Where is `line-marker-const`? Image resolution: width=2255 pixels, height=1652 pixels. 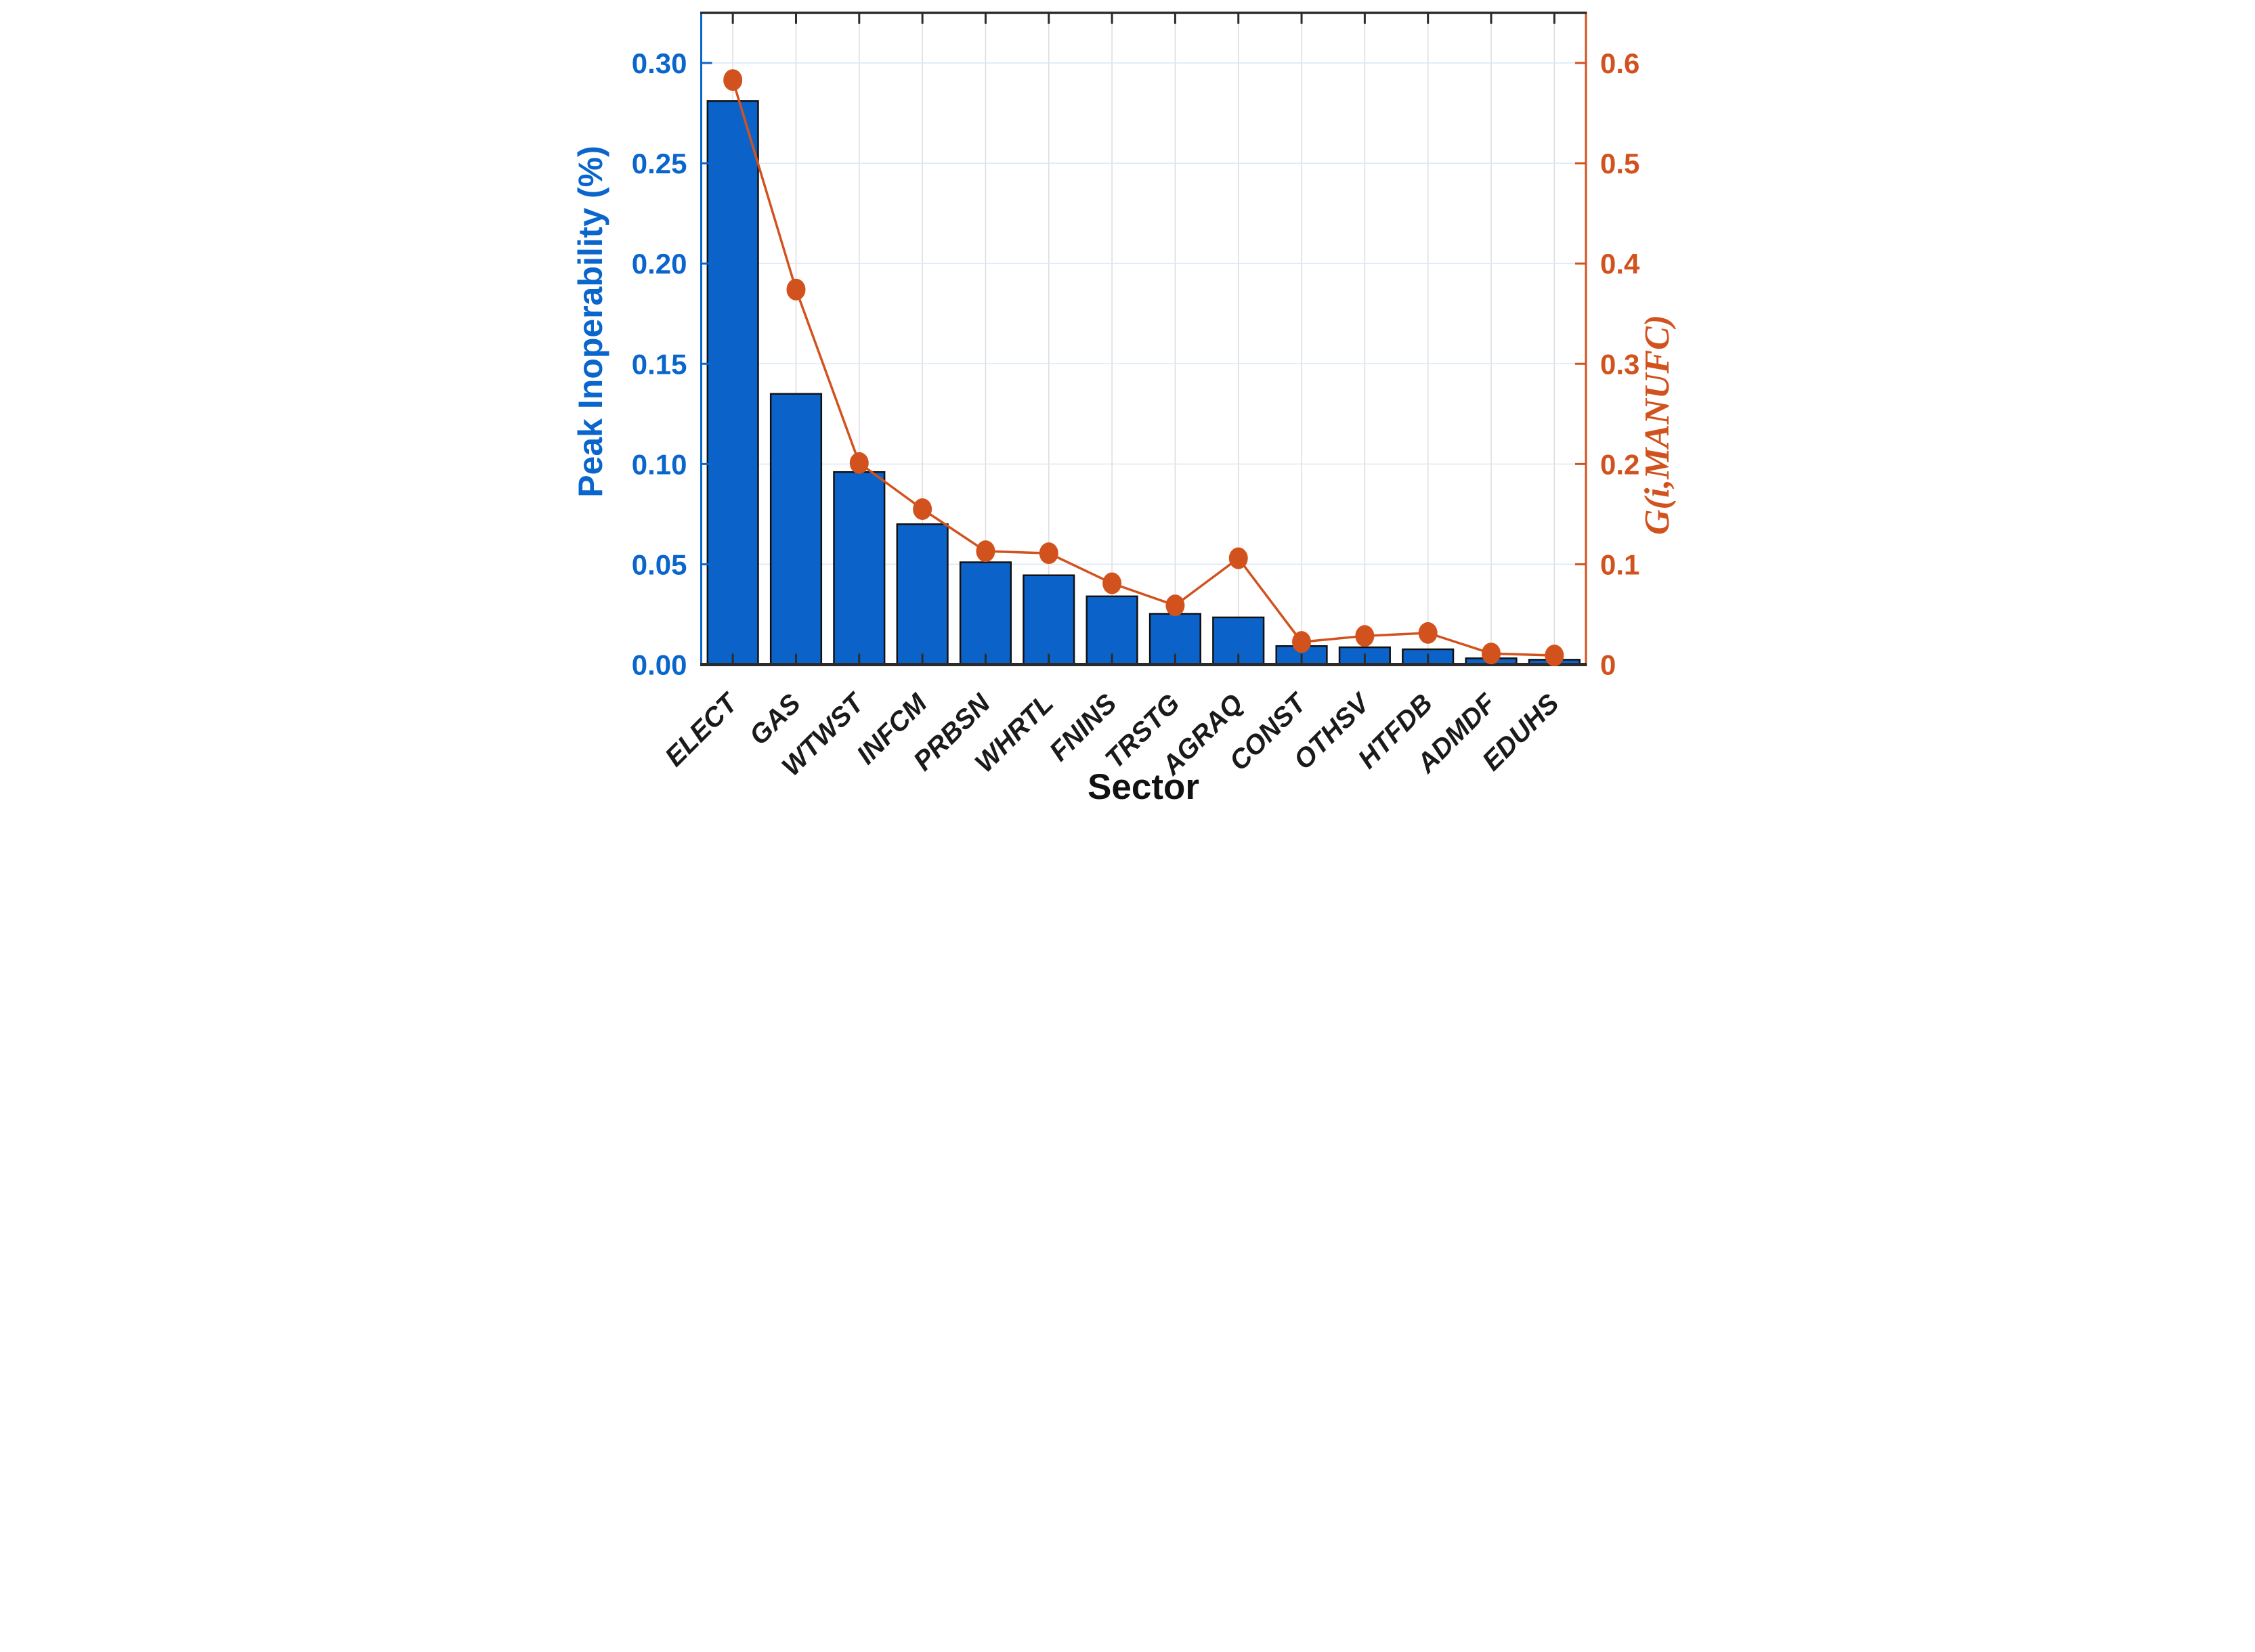
line-marker-const is located at coordinates (1301, 642).